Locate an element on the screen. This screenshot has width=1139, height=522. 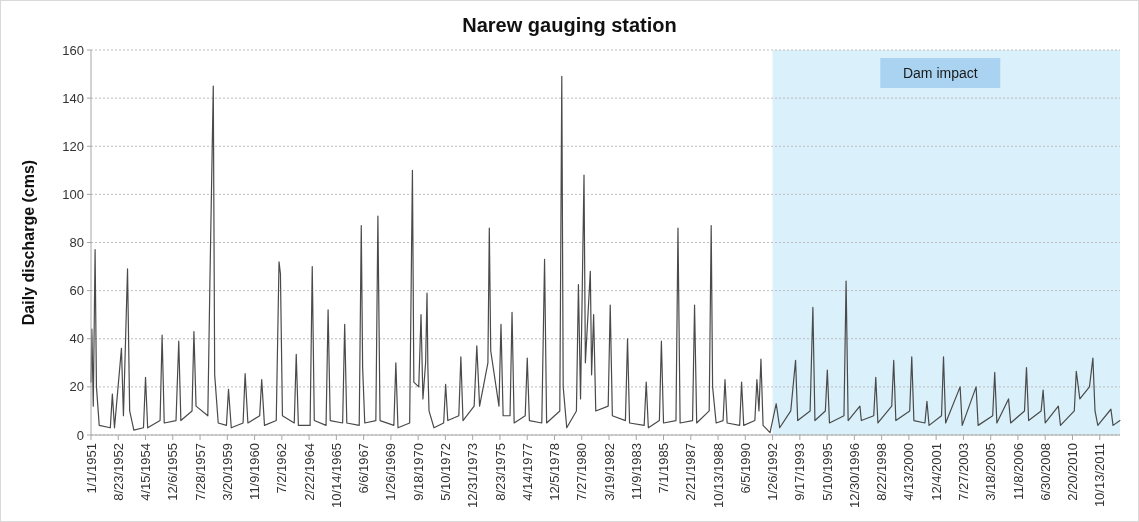
y-tick-label: 60 is located at coordinates (76, 291).